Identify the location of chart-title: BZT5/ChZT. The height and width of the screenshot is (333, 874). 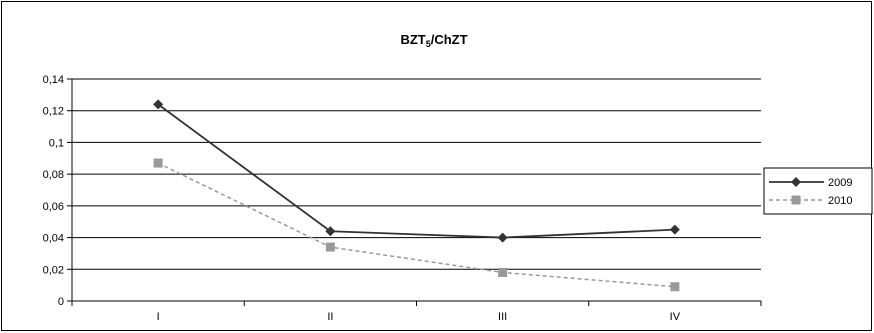
(433, 40).